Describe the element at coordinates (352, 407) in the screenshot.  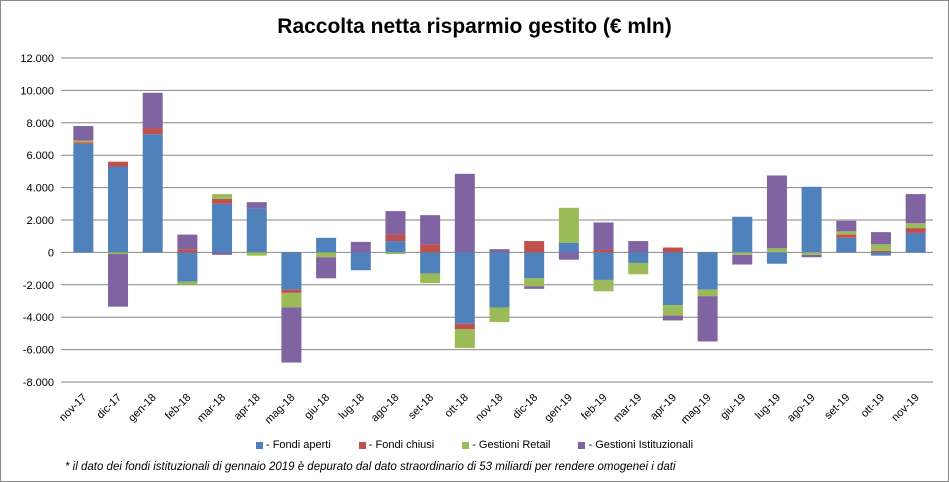
I see `x-tick-label: lug-18` at that location.